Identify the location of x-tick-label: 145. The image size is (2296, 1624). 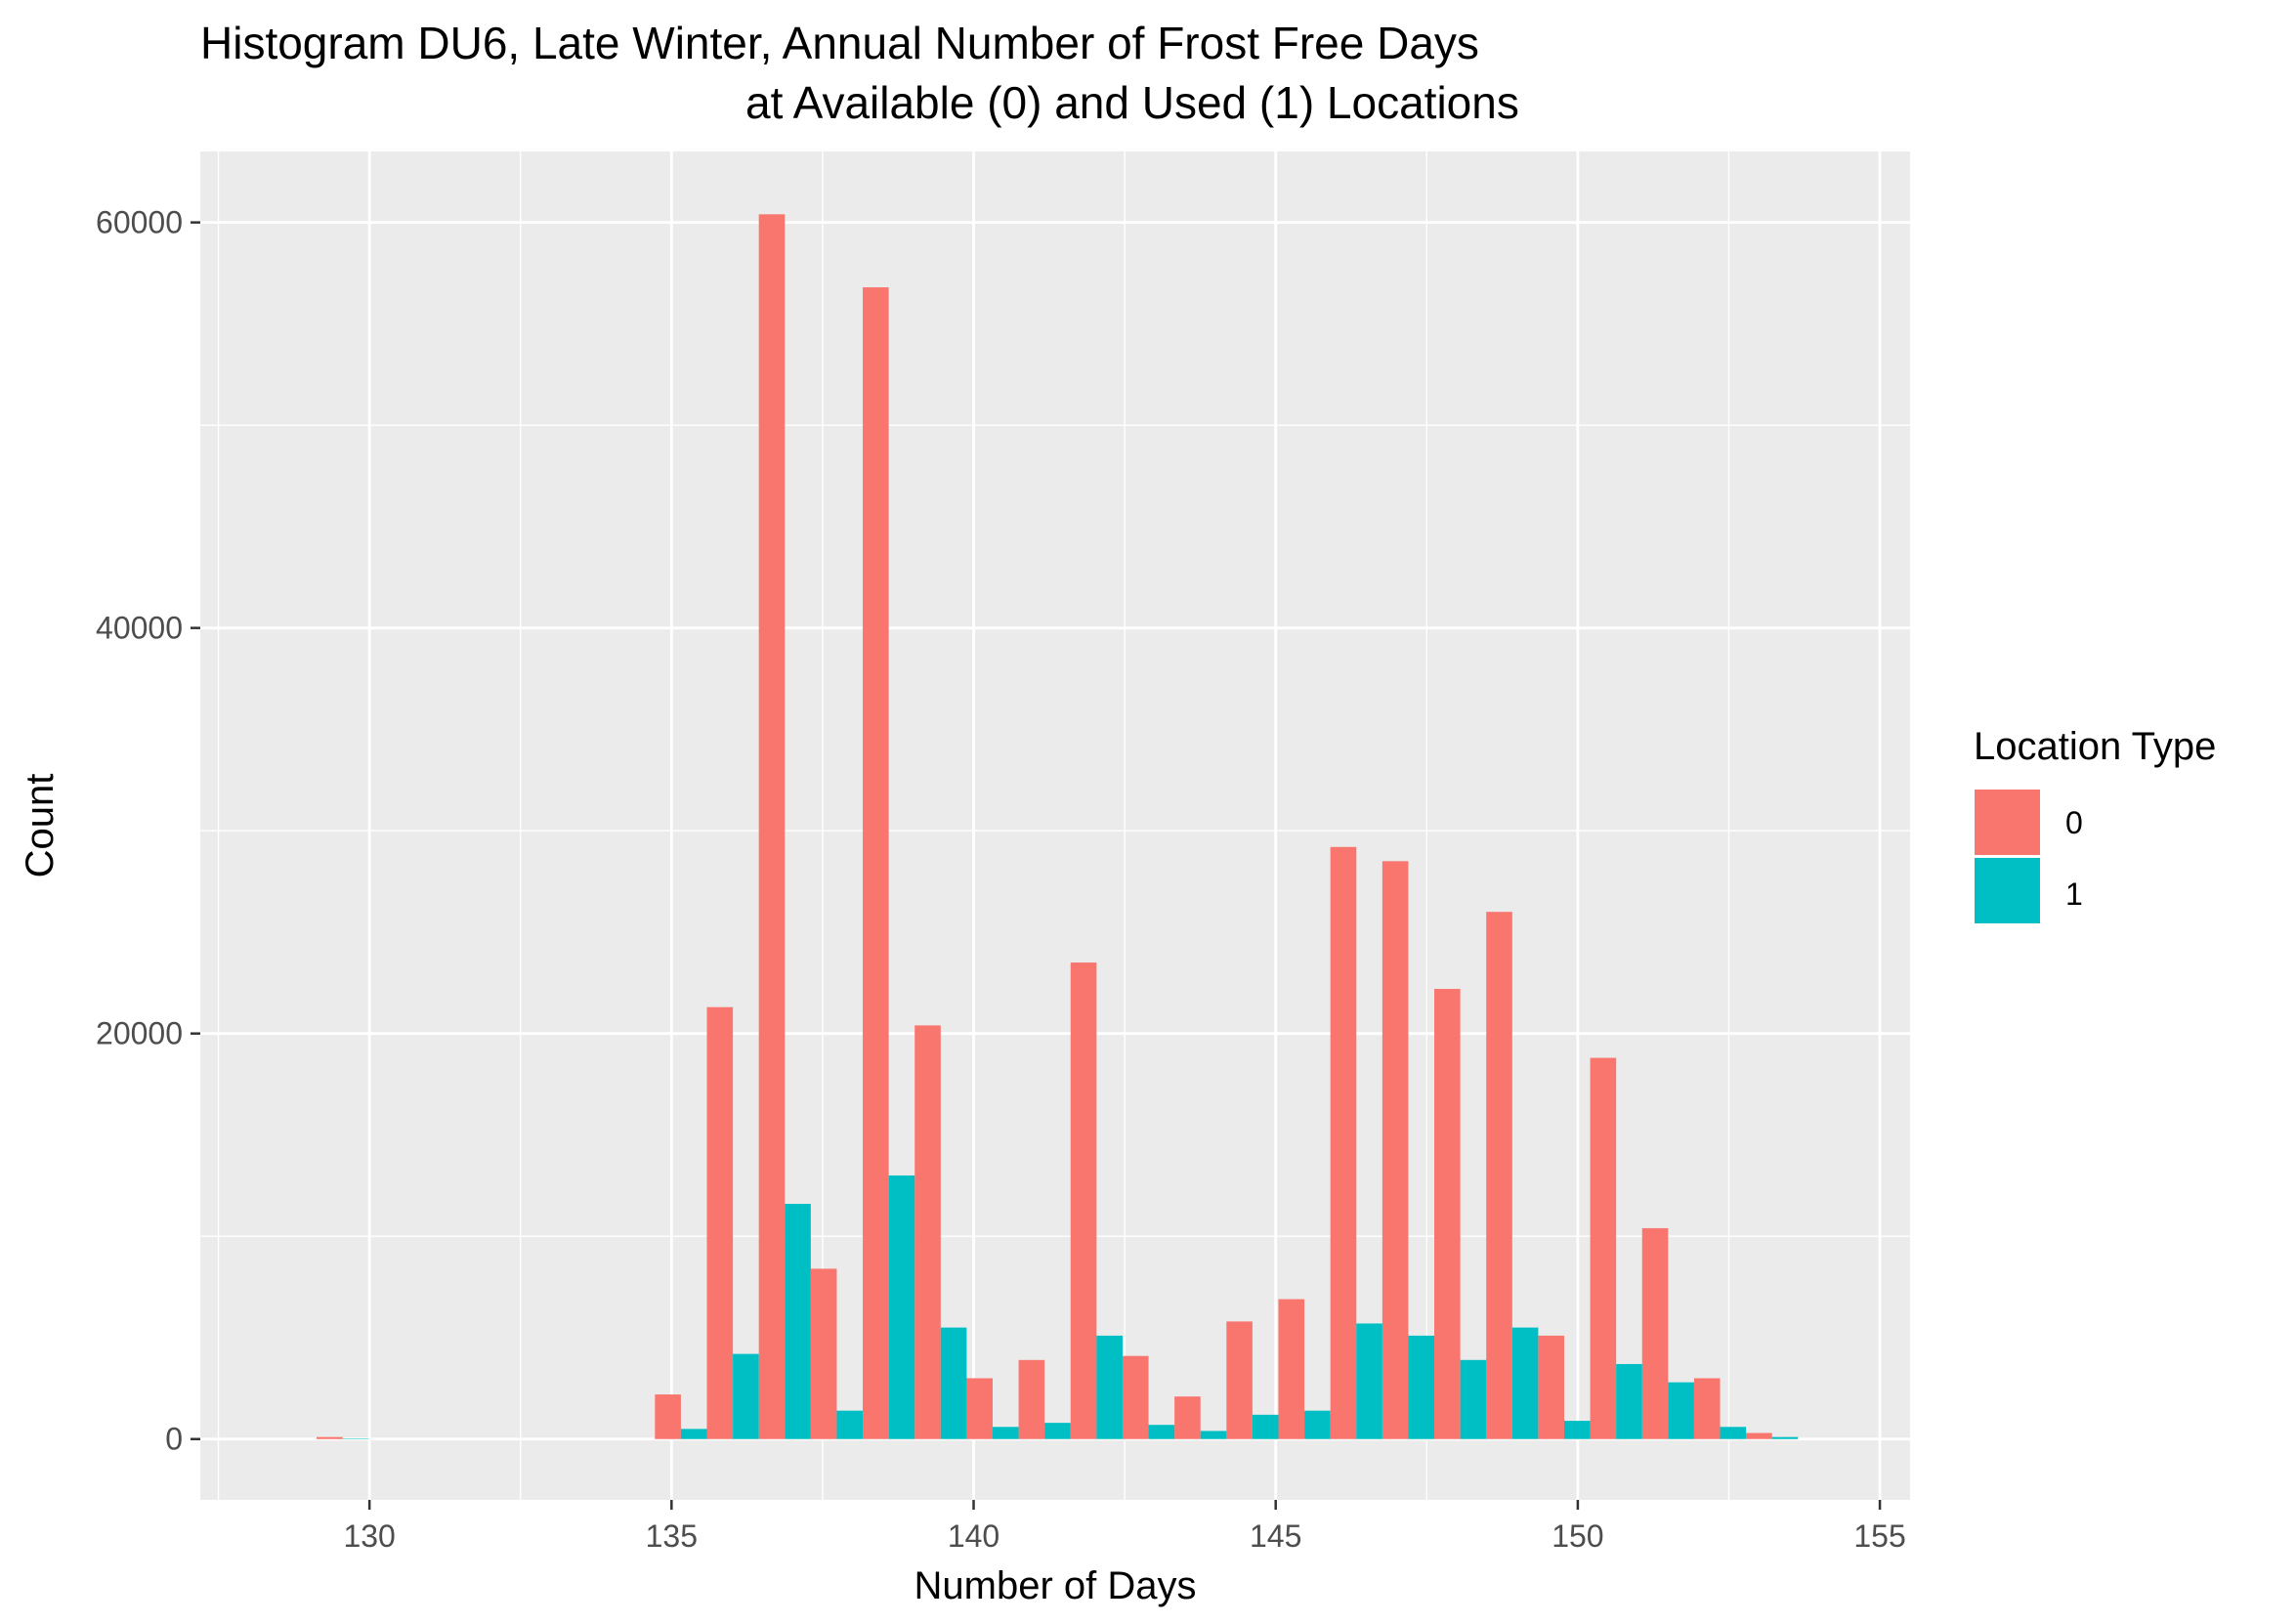
(1276, 1536).